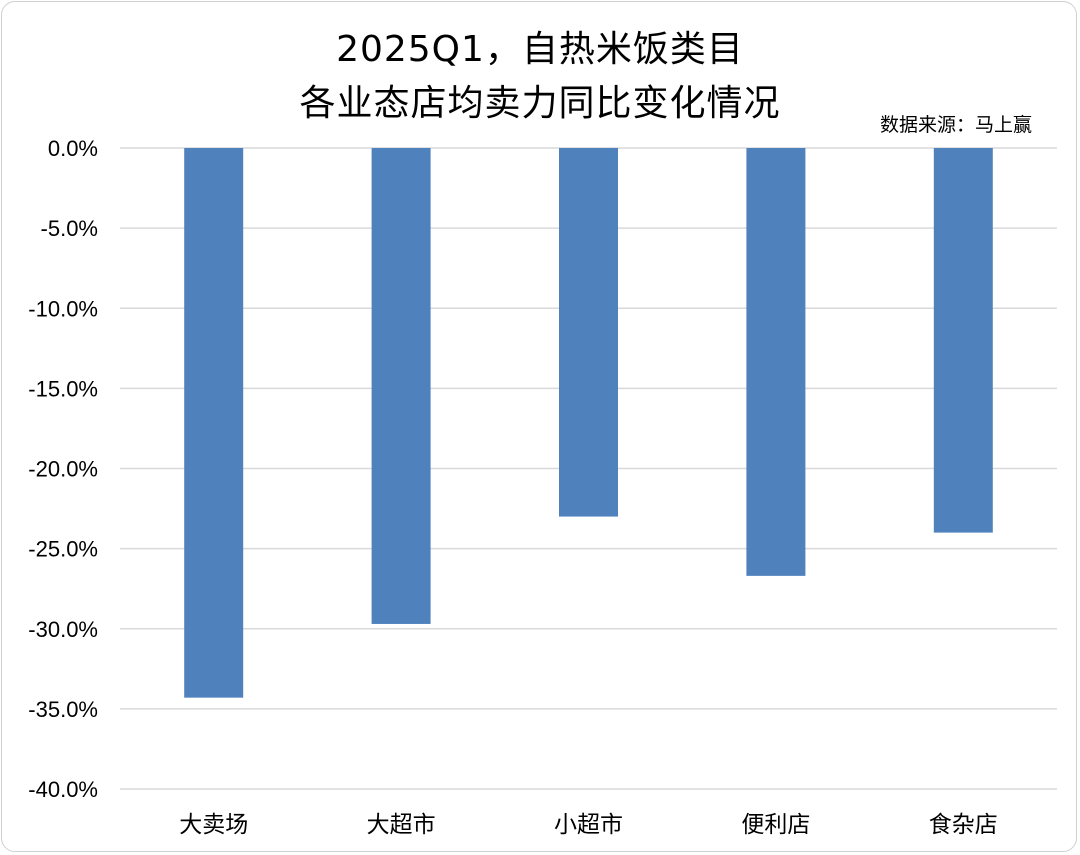 Image resolution: width=1080 pixels, height=855 pixels. Describe the element at coordinates (63, 709) in the screenshot. I see `y-tick-label: -35.0%` at that location.